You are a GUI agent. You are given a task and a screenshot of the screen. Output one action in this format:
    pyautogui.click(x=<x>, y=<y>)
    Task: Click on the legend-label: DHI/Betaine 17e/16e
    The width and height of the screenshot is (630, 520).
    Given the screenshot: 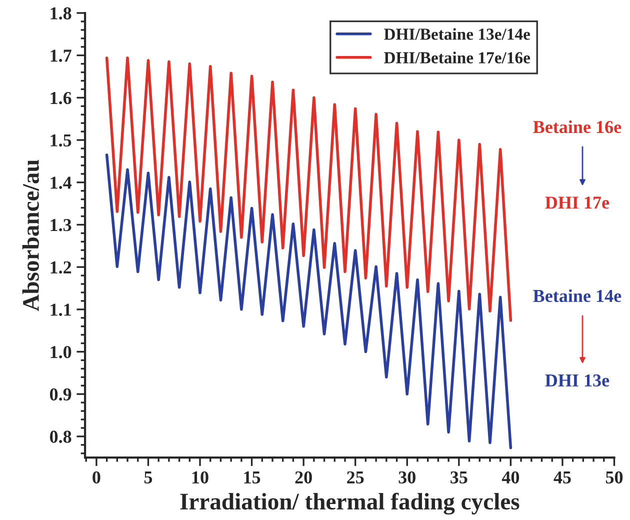 What is the action you would take?
    pyautogui.click(x=457, y=58)
    